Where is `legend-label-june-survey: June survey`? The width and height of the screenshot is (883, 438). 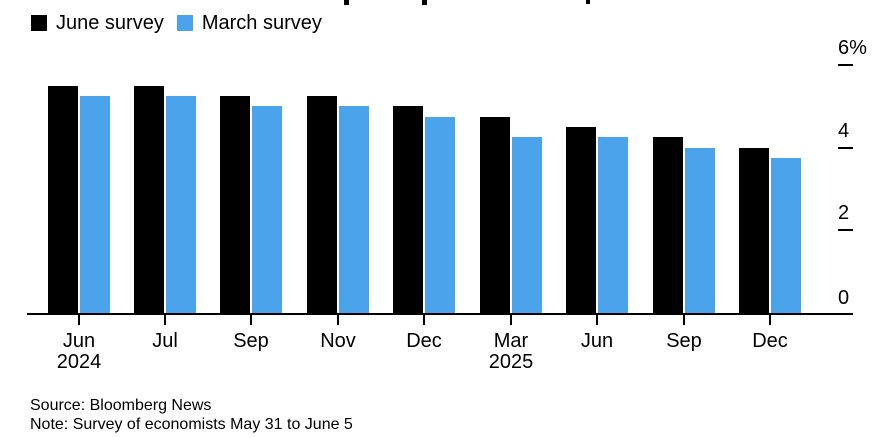 legend-label-june-survey: June survey is located at coordinates (110, 23).